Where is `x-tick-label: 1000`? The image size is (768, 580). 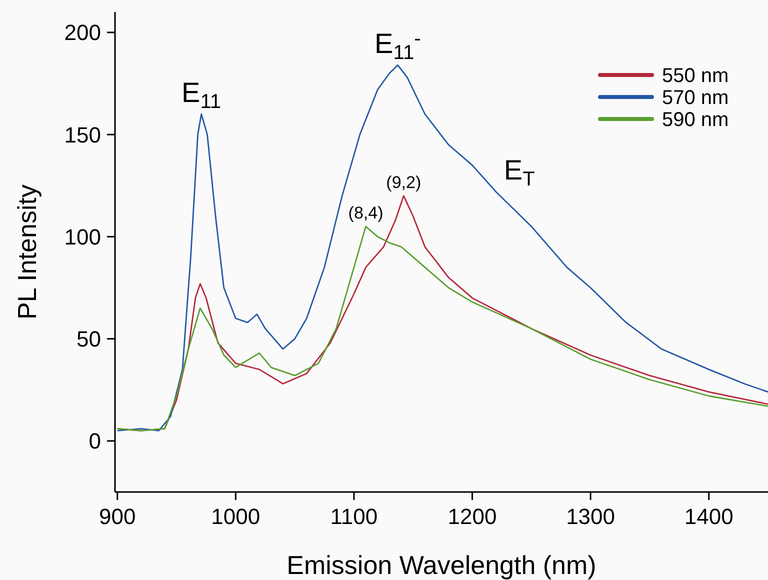 x-tick-label: 1000 is located at coordinates (235, 516).